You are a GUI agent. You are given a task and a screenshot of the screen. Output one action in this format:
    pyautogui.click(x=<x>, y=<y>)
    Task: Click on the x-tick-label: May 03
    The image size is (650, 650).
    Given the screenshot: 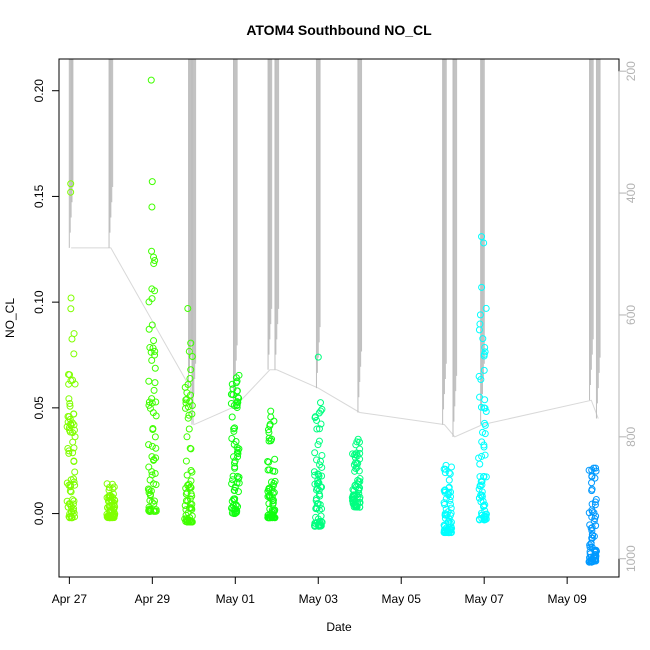 What is the action you would take?
    pyautogui.click(x=319, y=599)
    